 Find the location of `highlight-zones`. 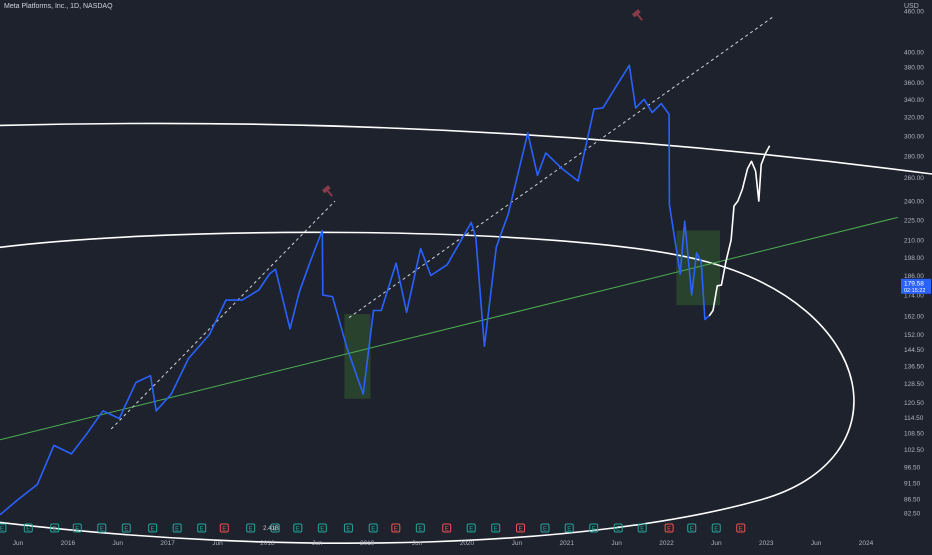

highlight-zones is located at coordinates (532, 314).